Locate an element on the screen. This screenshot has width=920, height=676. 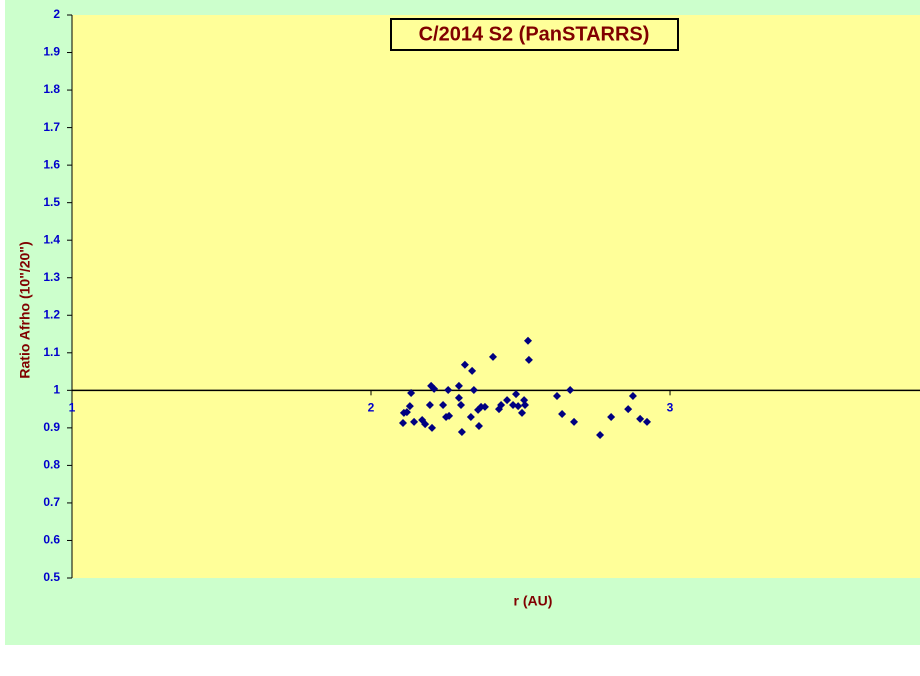
chart-title: C/2014 S2 (PanSTARRS) is located at coordinates (534, 34).